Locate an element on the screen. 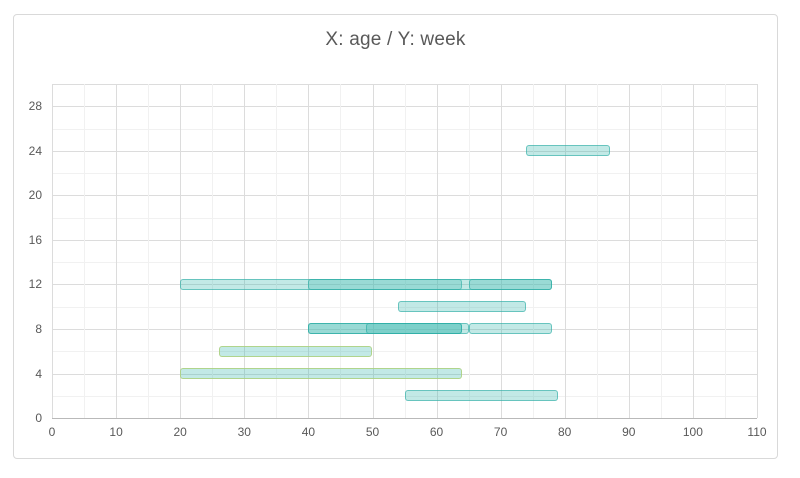 The height and width of the screenshot is (478, 800). x-tick-label: 90 is located at coordinates (629, 432).